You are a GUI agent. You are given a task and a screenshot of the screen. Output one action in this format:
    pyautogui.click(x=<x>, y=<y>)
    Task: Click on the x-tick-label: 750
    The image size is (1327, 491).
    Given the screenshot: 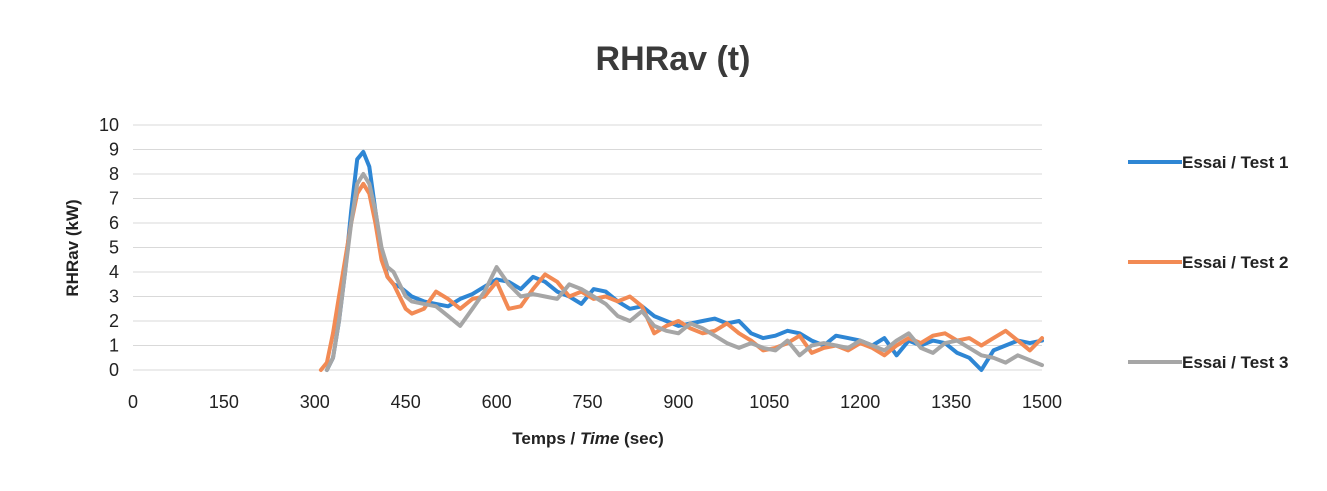 What is the action you would take?
    pyautogui.click(x=587, y=402)
    